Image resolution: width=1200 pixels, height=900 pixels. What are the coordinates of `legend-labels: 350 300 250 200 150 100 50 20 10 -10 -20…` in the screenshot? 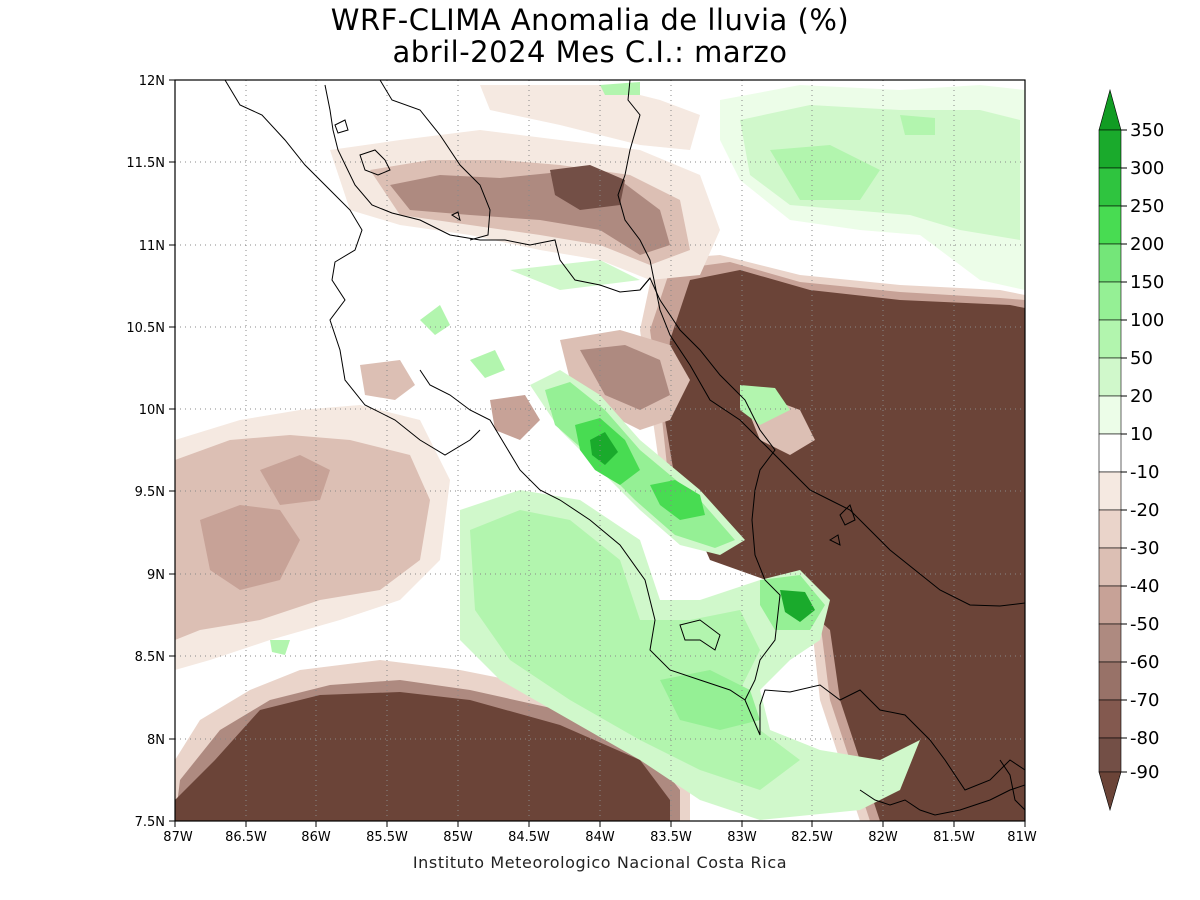 It's located at (1147, 451).